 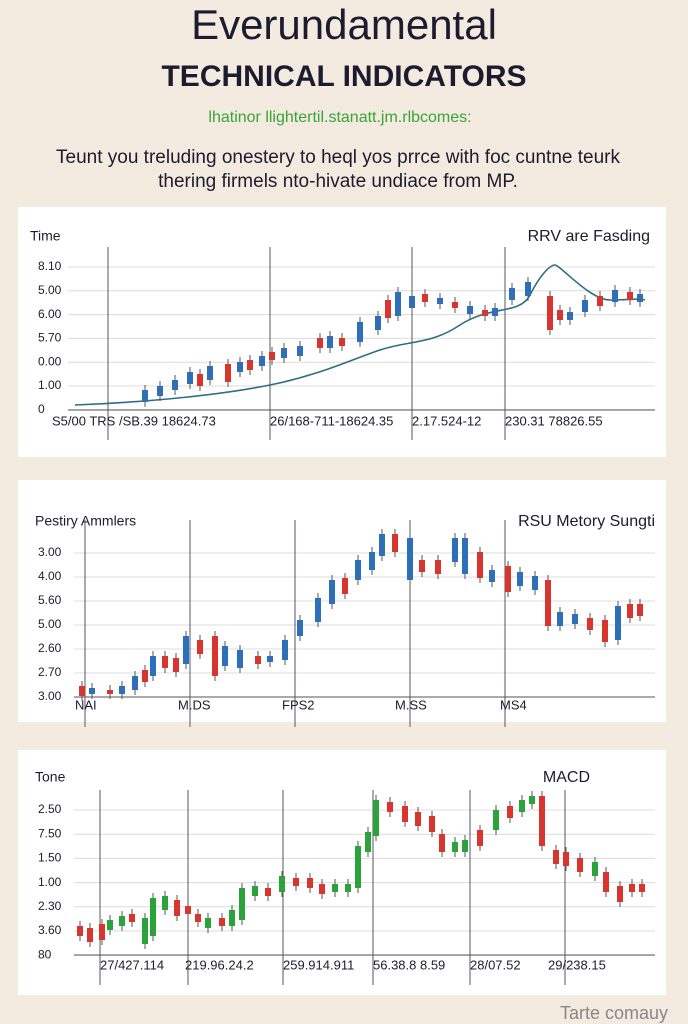 What do you see at coordinates (589, 236) in the screenshot?
I see `panel-title: RRV are Fasding` at bounding box center [589, 236].